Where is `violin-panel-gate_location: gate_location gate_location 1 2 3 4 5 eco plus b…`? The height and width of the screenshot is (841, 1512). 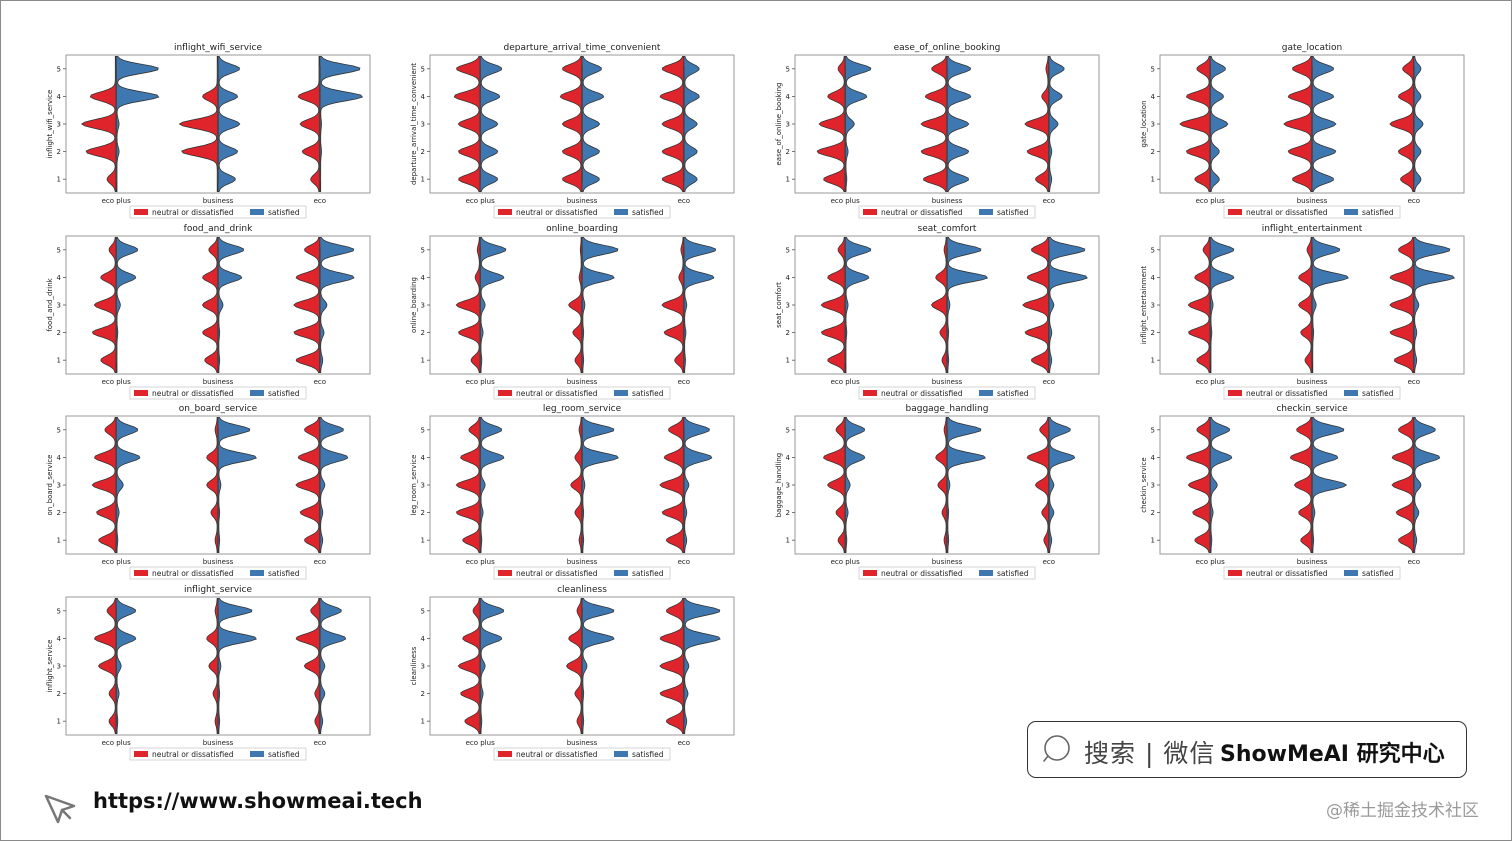
violin-panel-gate_location: gate_location gate_location 1 2 3 4 5 eco plus b… is located at coordinates (1302, 131).